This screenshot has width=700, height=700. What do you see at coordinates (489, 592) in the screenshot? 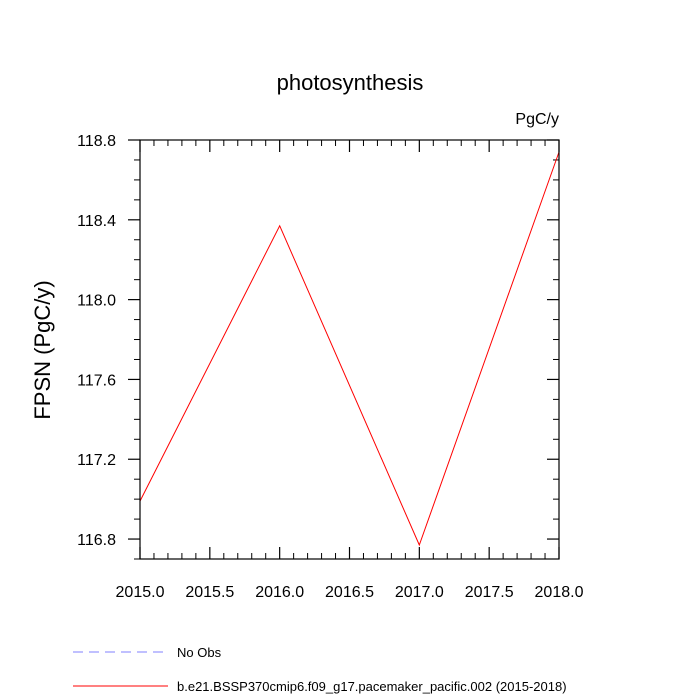
I see `x-tick-label: 2017.5` at bounding box center [489, 592].